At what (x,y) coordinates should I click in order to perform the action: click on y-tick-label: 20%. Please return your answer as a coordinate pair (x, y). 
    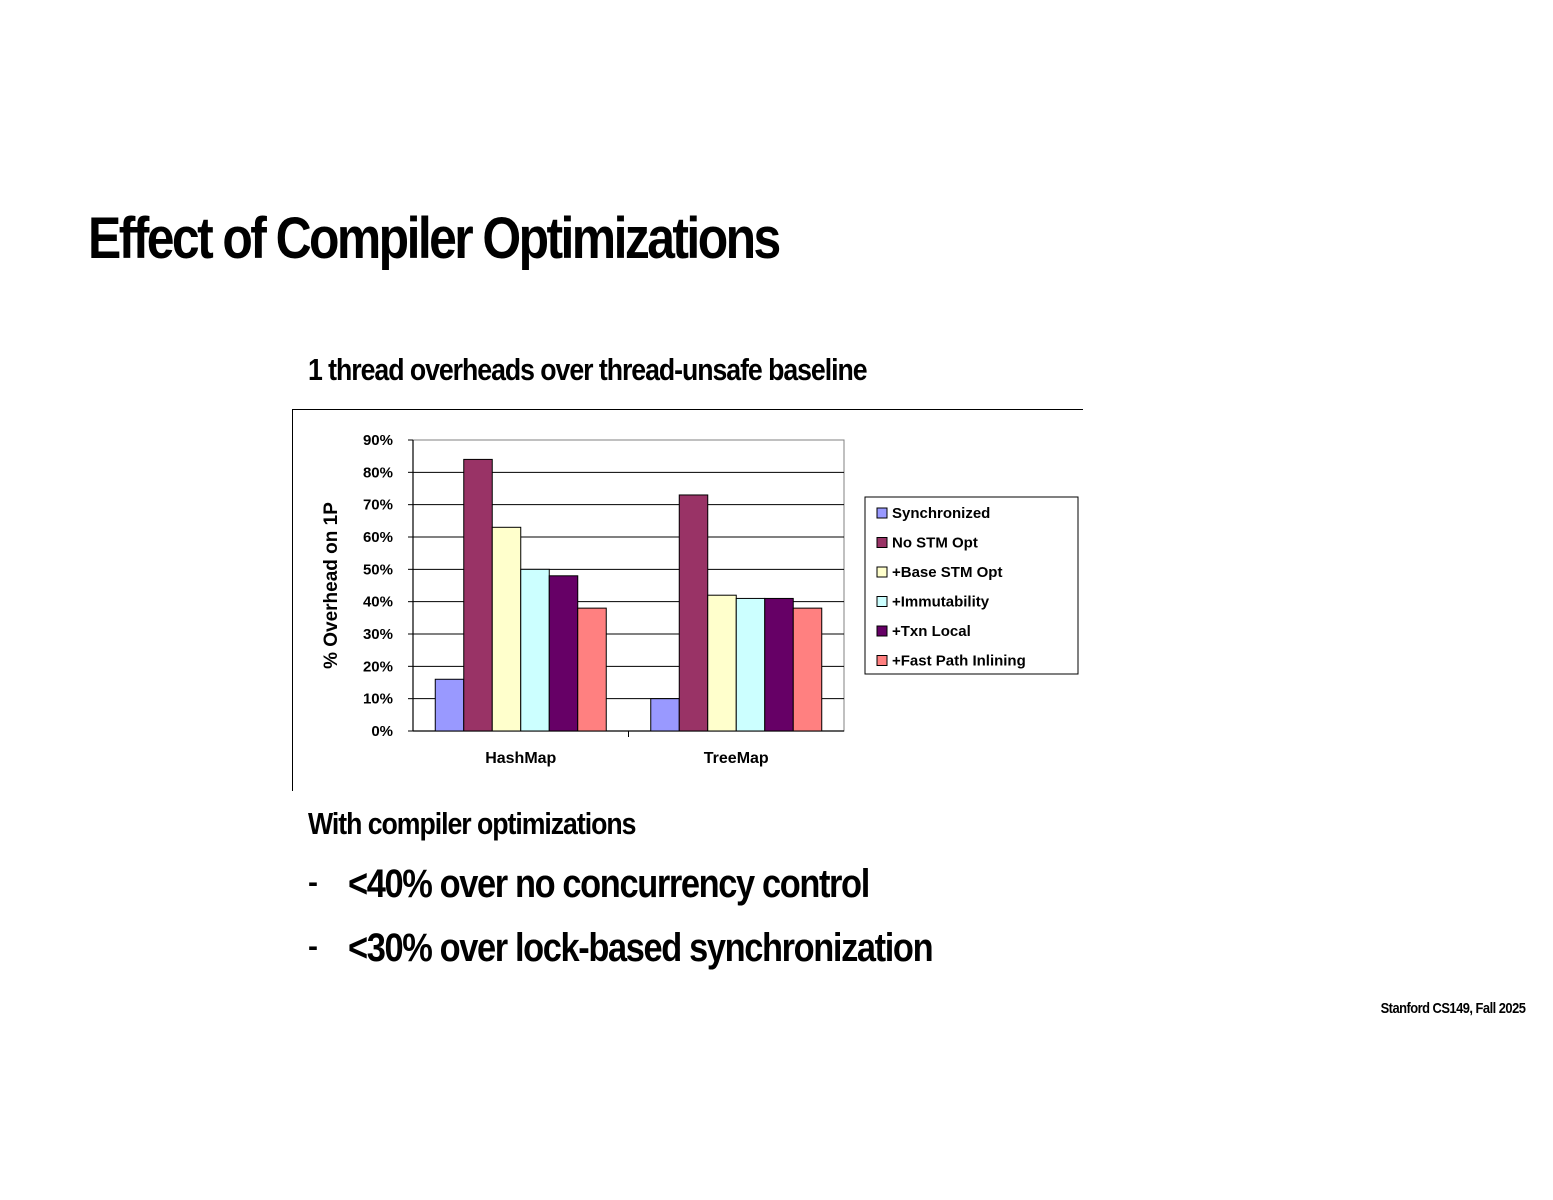
    Looking at the image, I should click on (378, 666).